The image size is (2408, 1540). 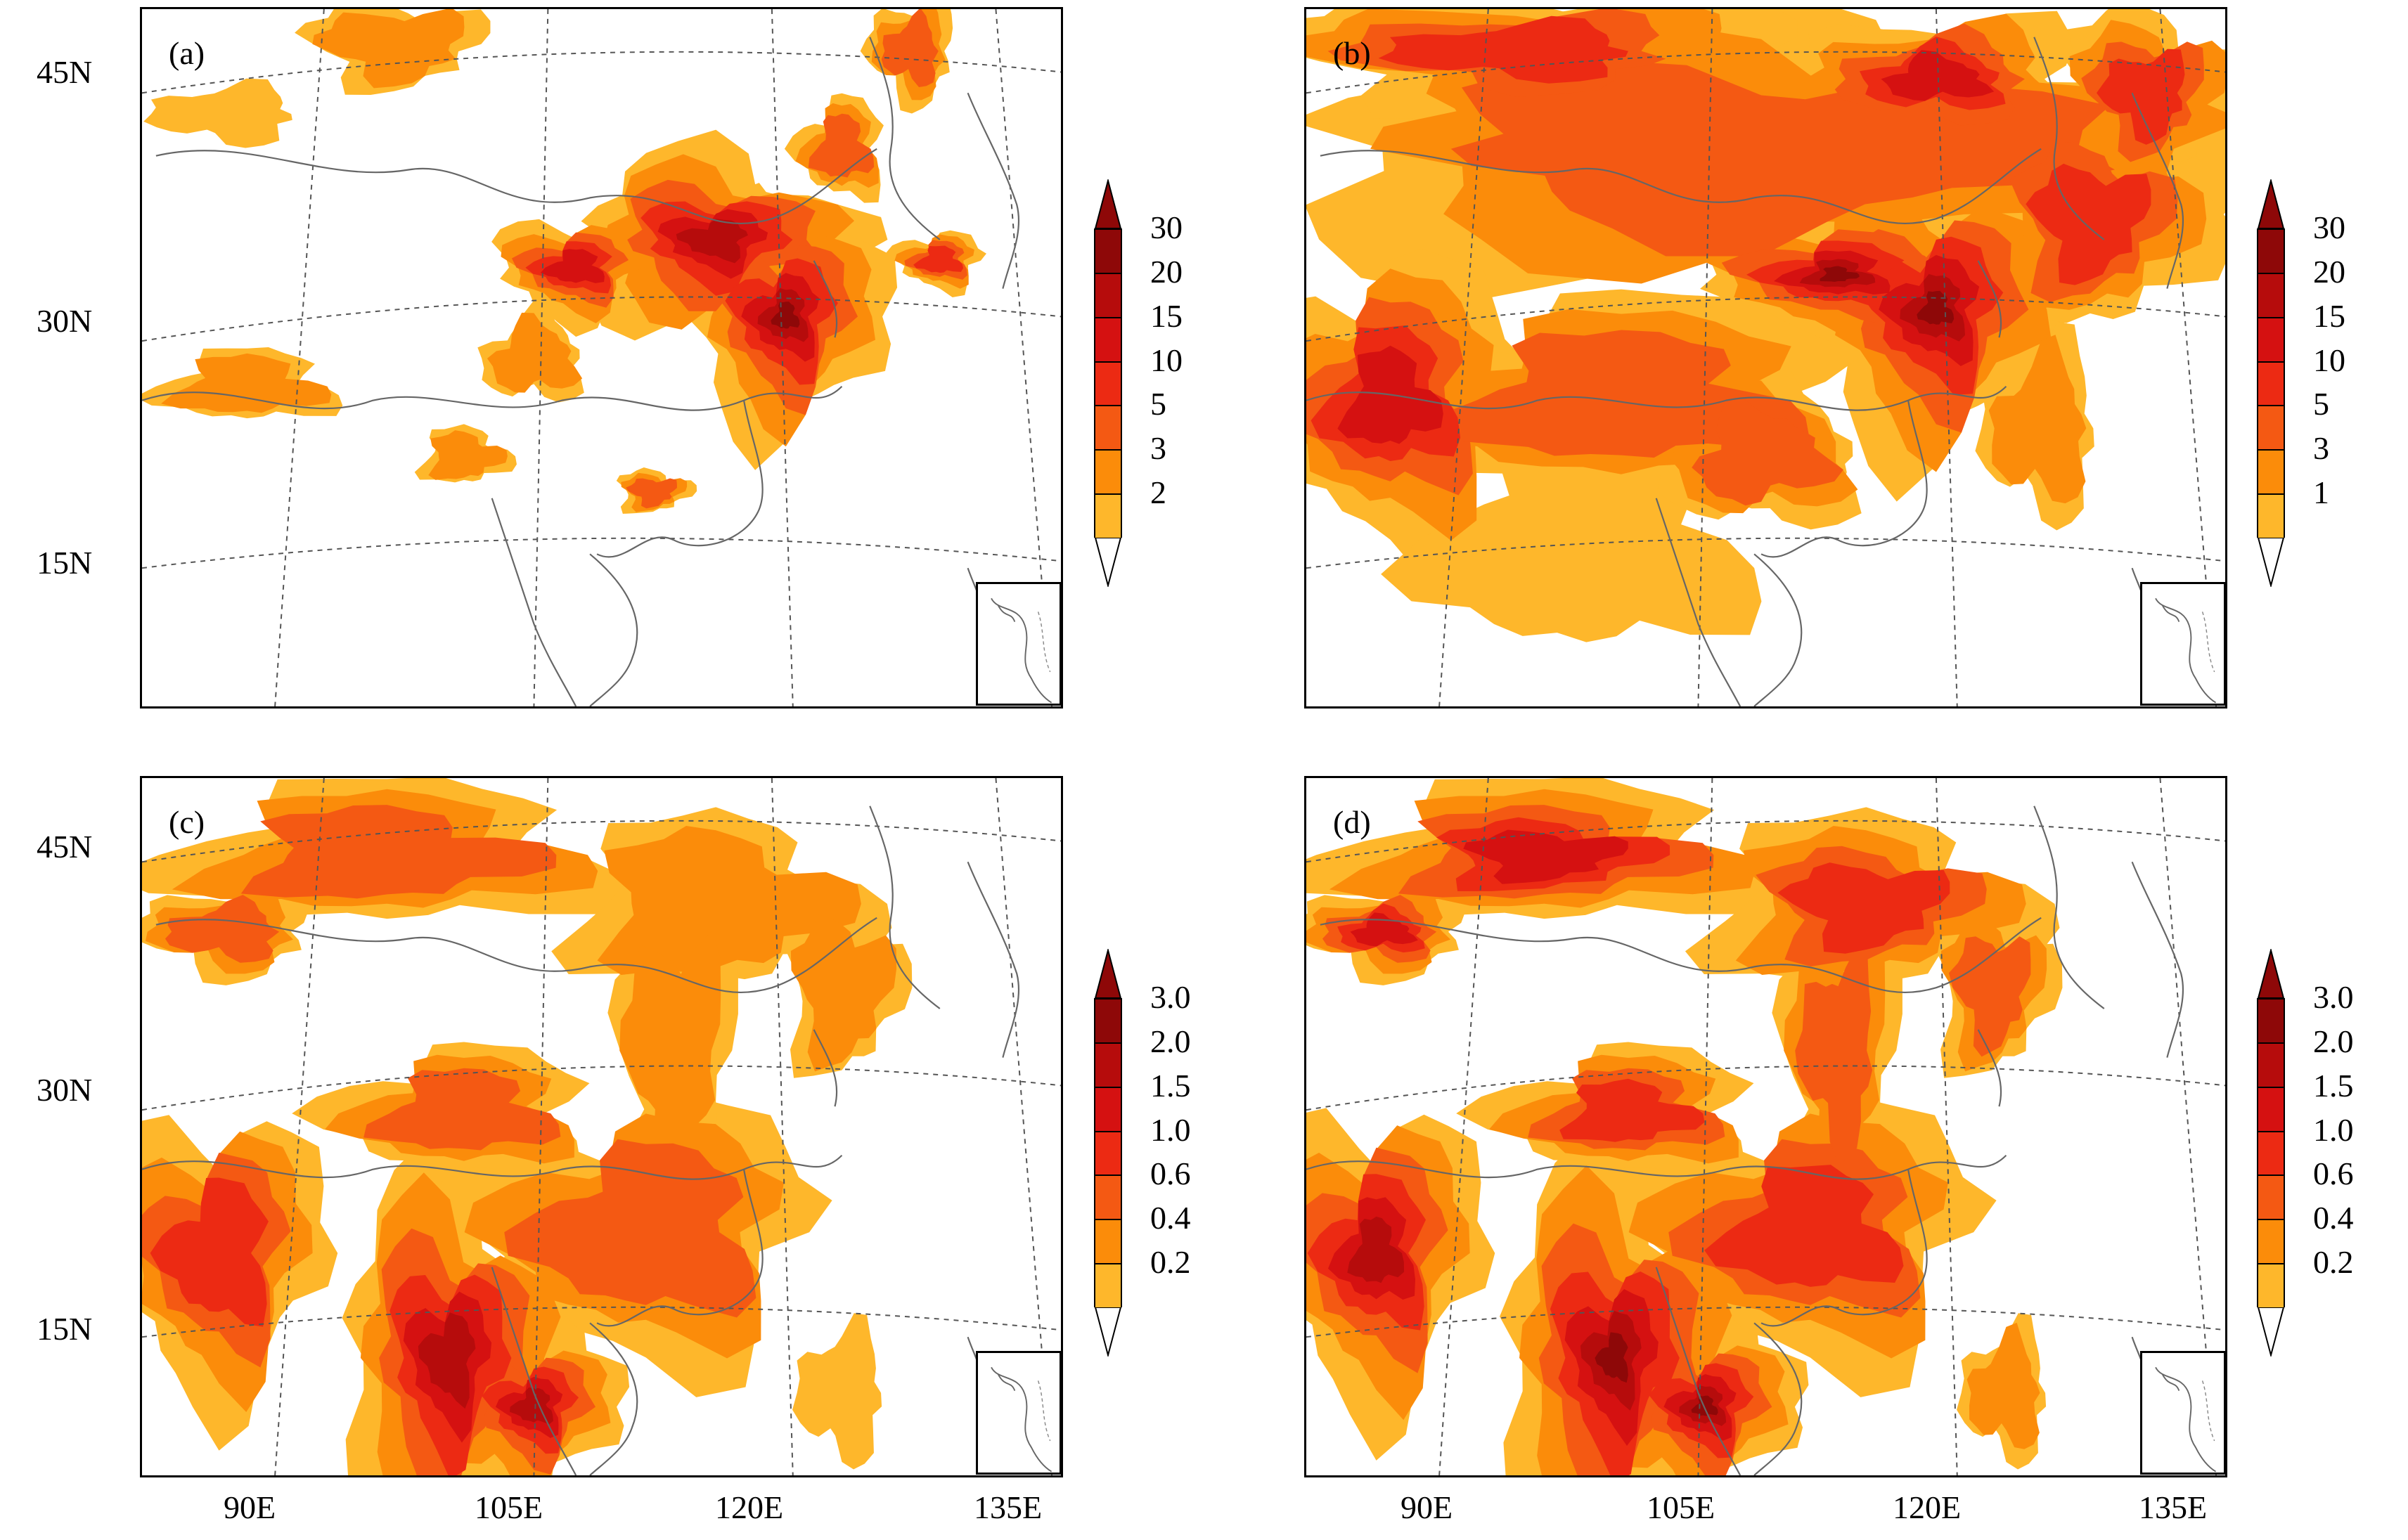 I want to click on panel-label-b: (b), so click(x=1352, y=53).